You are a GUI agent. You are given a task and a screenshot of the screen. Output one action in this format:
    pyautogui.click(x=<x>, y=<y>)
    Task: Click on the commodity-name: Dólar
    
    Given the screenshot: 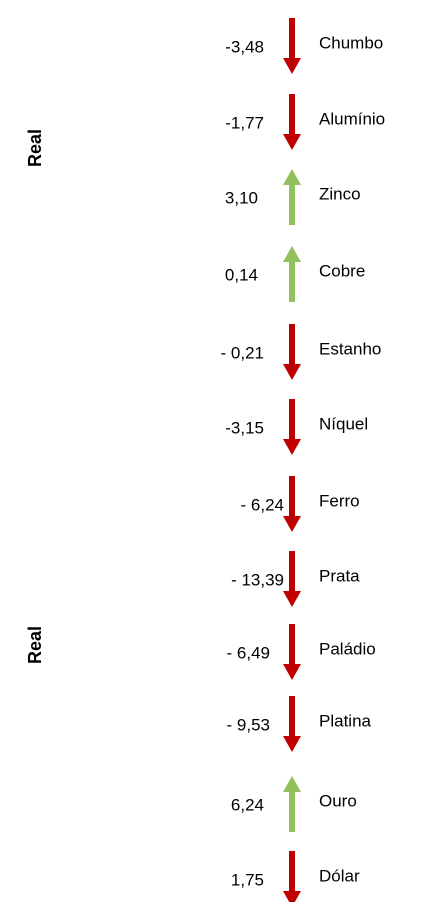 What is the action you would take?
    pyautogui.click(x=339, y=875)
    